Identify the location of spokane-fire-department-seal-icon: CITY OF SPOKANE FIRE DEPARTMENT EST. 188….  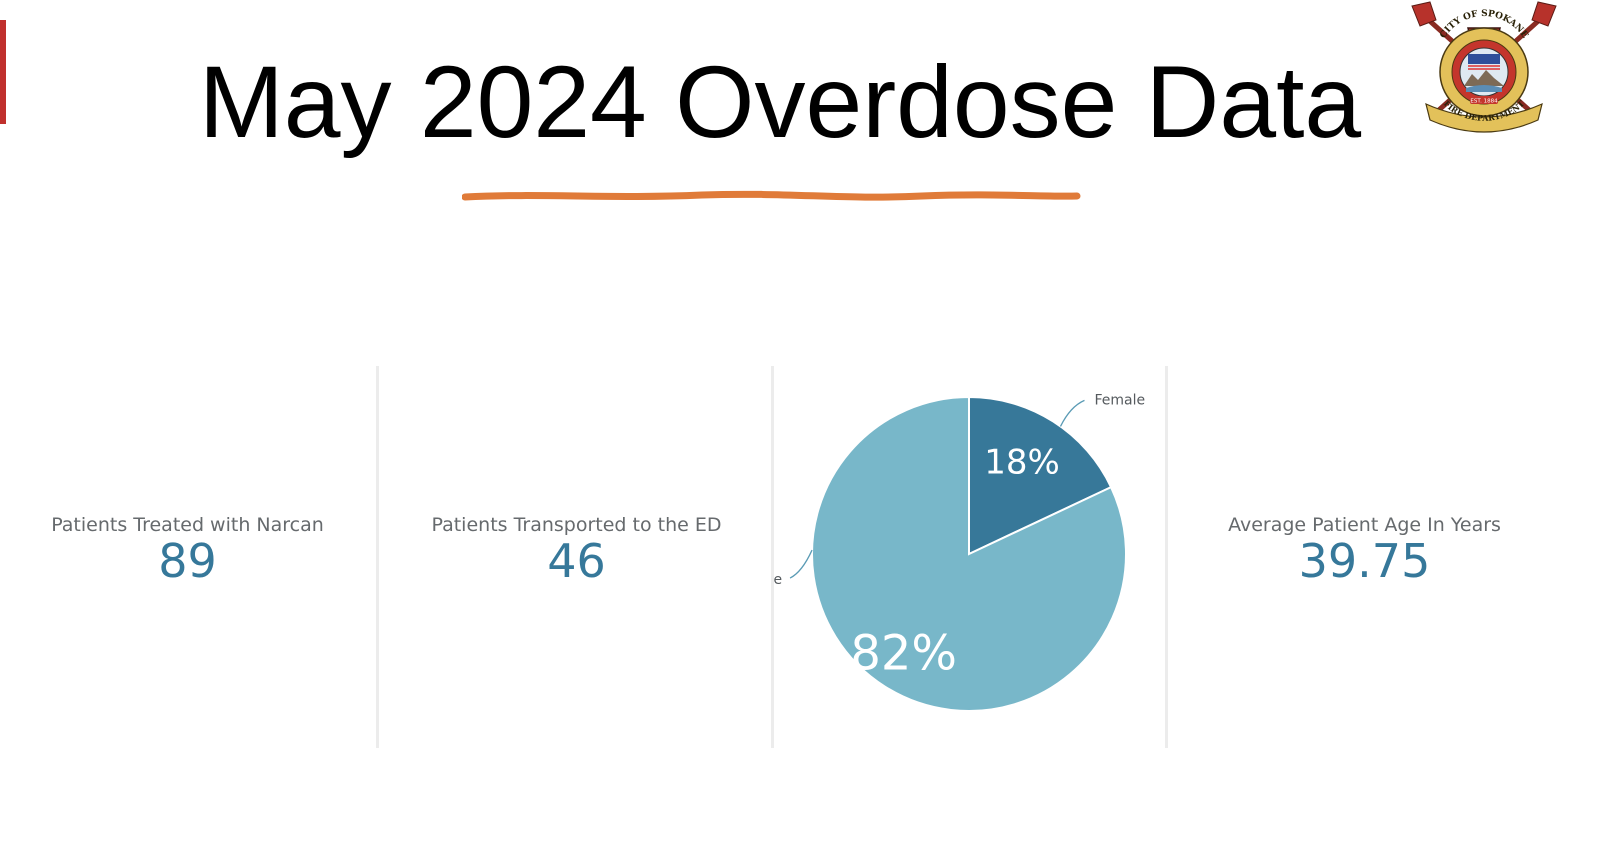
(1484, 67).